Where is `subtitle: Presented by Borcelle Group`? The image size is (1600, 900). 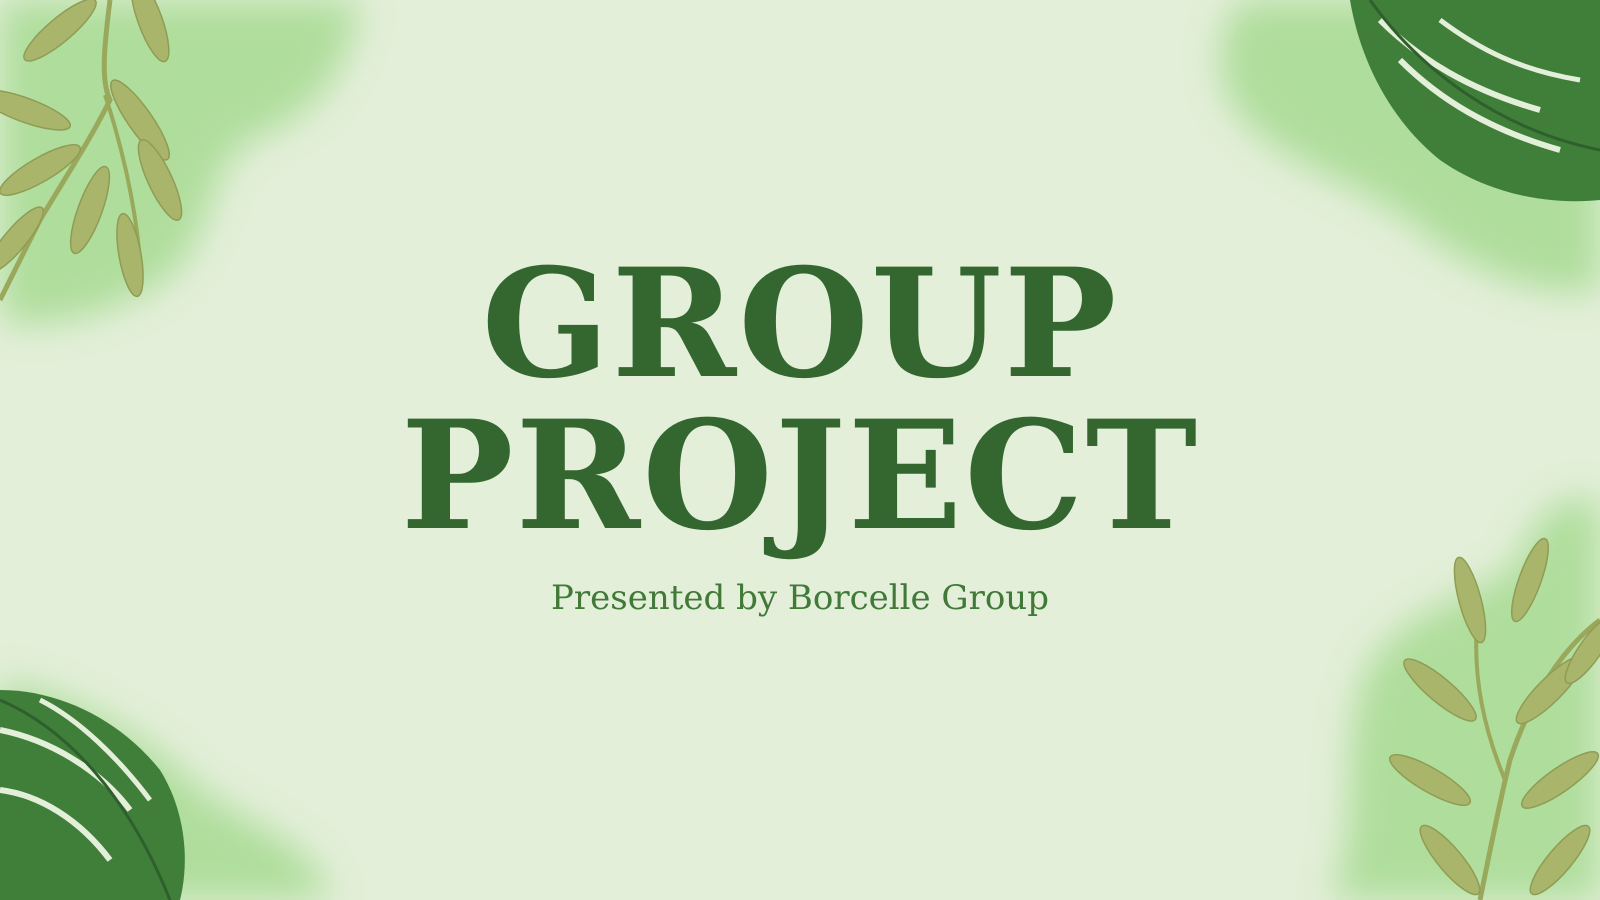
subtitle: Presented by Borcelle Group is located at coordinates (800, 598).